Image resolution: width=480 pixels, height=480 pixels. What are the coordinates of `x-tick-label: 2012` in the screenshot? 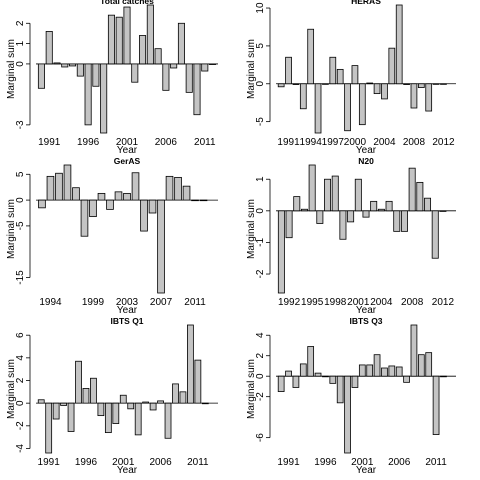 It's located at (443, 302).